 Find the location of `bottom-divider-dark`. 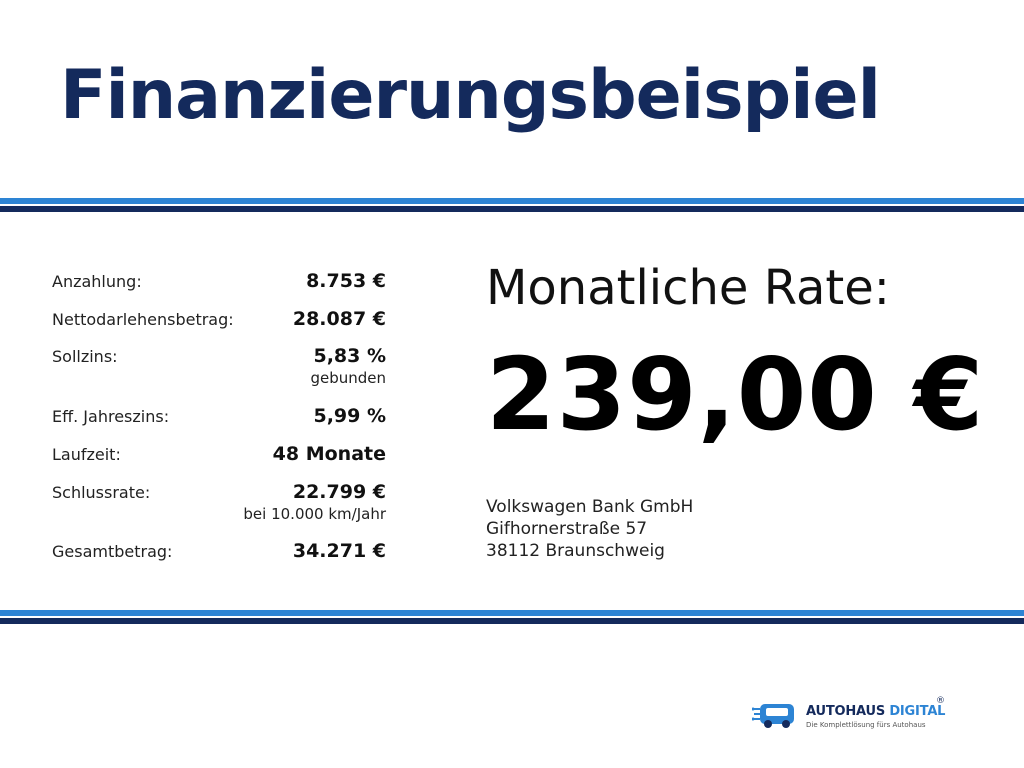

bottom-divider-dark is located at coordinates (512, 621).